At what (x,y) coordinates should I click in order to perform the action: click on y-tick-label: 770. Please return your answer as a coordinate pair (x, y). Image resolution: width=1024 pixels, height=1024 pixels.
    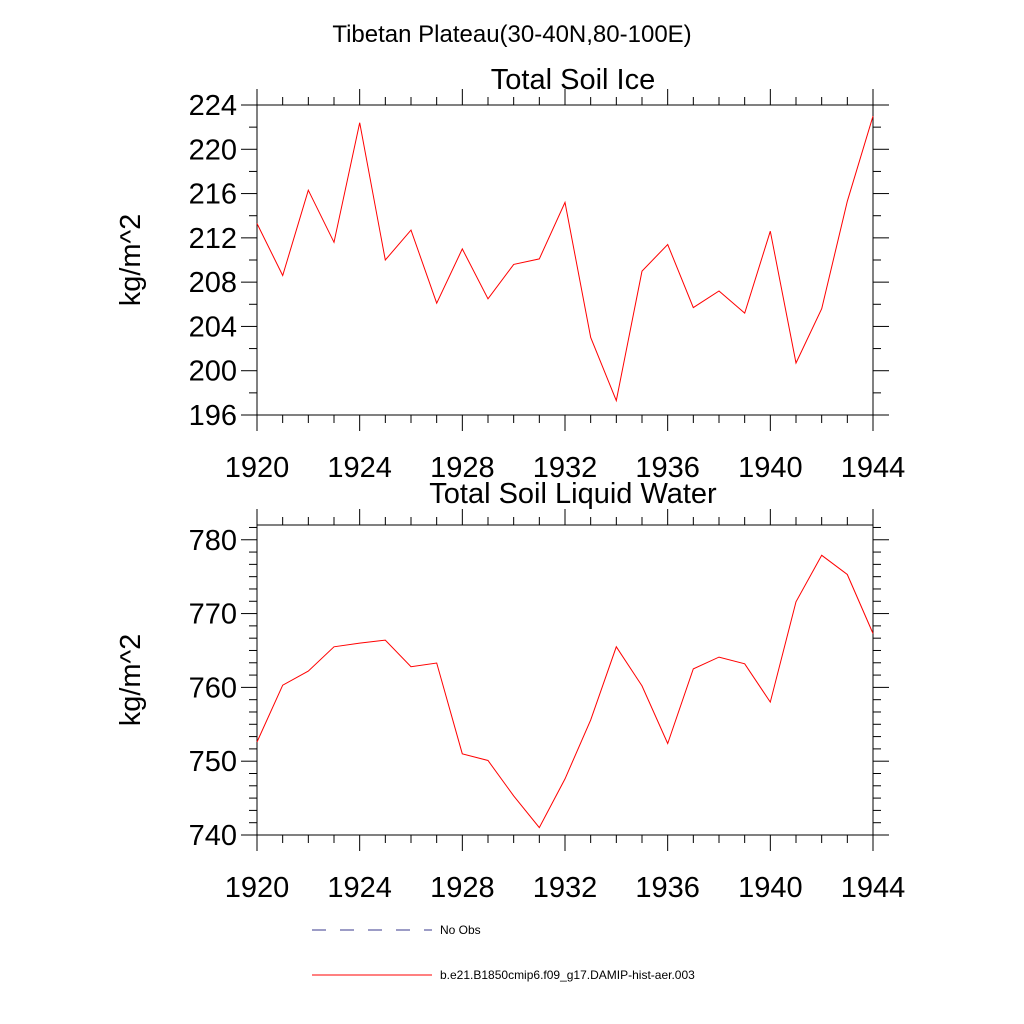
    Looking at the image, I should click on (213, 615).